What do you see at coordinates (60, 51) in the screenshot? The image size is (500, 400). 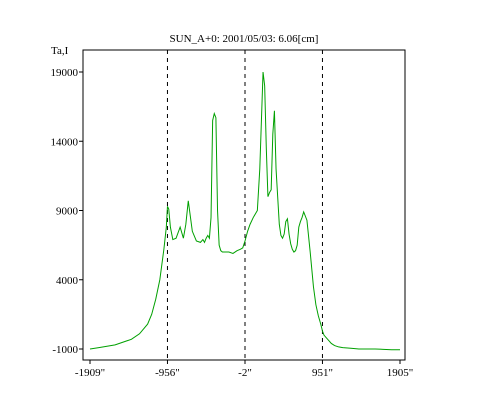 I see `y-axis-label: Ta,I` at bounding box center [60, 51].